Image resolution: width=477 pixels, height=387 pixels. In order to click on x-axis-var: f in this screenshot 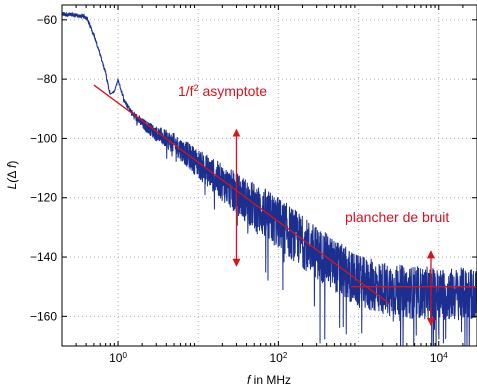, I will do `click(249, 380)`.